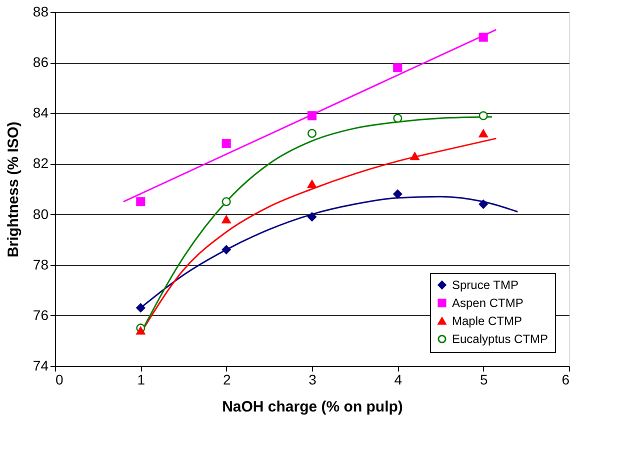 This screenshot has height=467, width=624. I want to click on y-tick-label: 86, so click(40, 62).